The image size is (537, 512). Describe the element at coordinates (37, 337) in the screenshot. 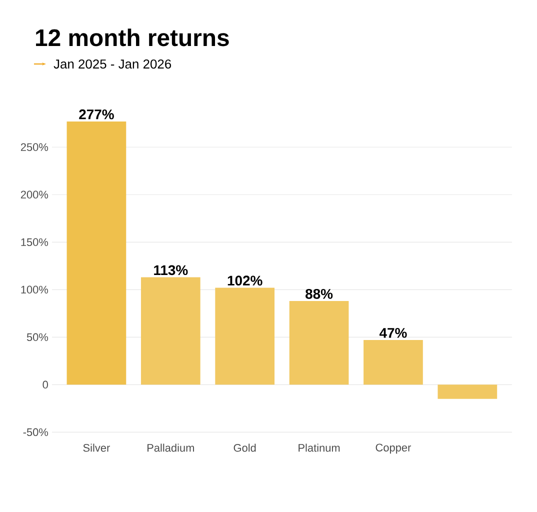

I see `y-tick-label: 50%` at that location.